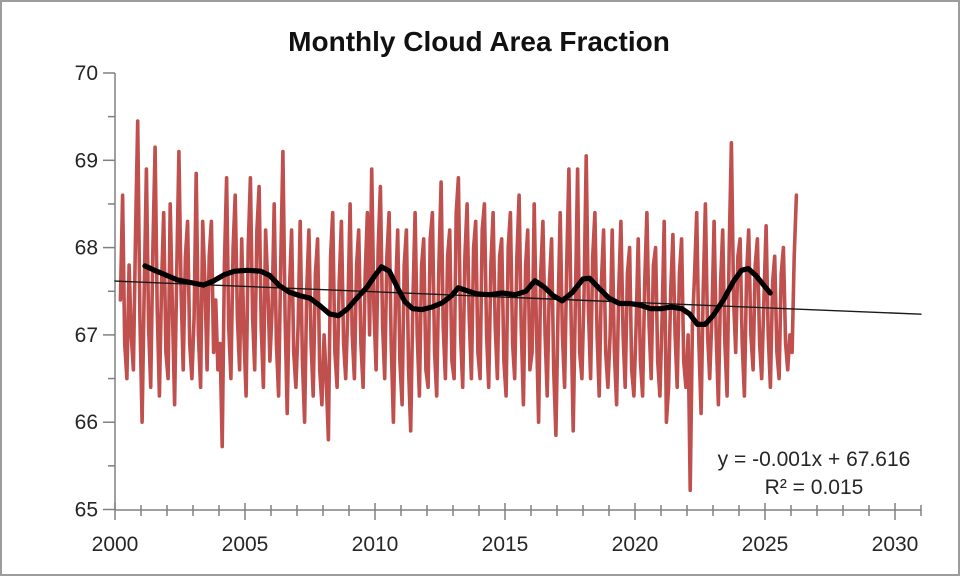 The width and height of the screenshot is (960, 576). What do you see at coordinates (86, 335) in the screenshot?
I see `y-tick-label: 67` at bounding box center [86, 335].